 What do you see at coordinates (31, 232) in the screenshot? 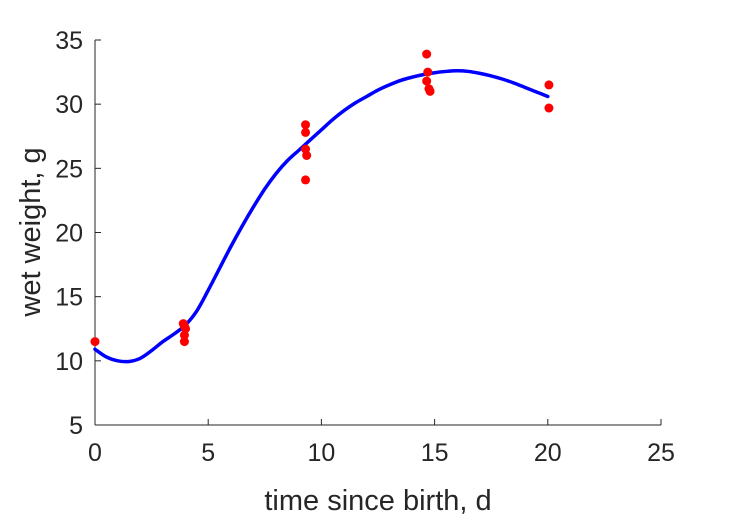
I see `y-axis-title: wet weight, g` at bounding box center [31, 232].